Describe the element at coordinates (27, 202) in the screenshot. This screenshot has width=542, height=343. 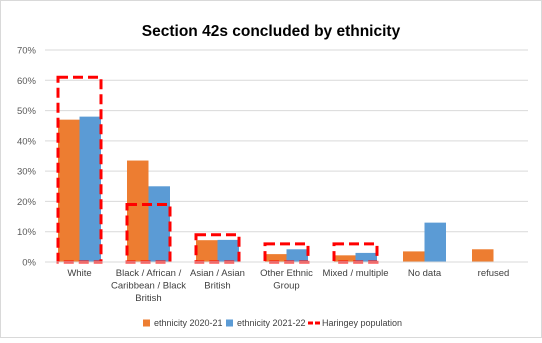
I see `y-tick-label: 20%` at that location.